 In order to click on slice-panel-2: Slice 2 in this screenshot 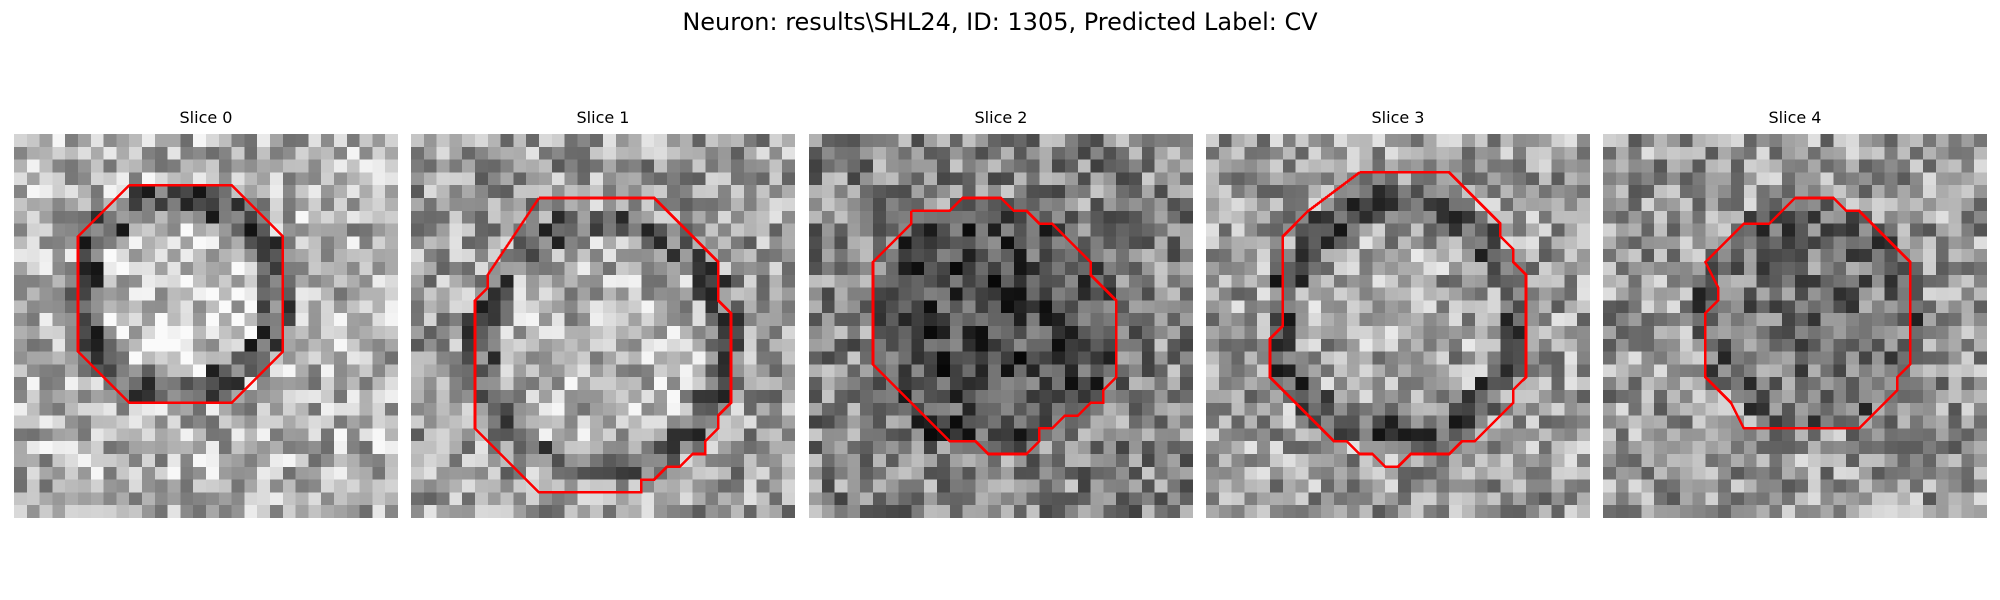, I will do `click(1001, 313)`.